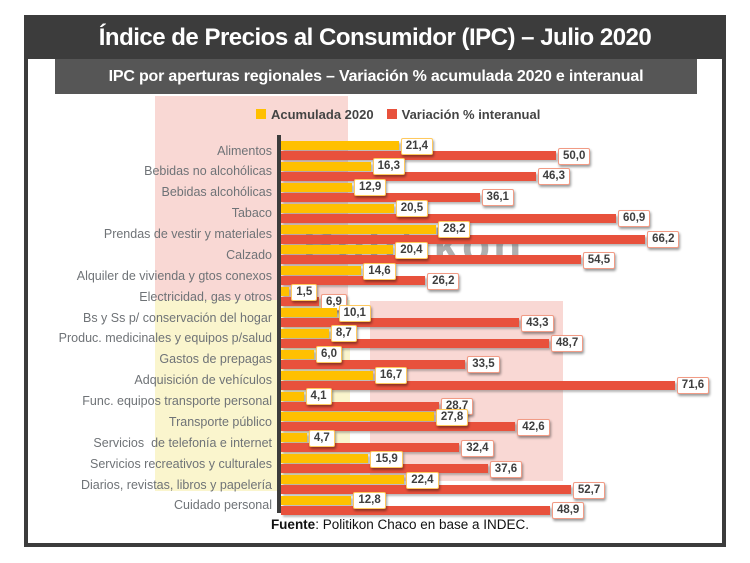  Describe the element at coordinates (389, 167) in the screenshot. I see `value-label-acumulada: 16,3` at that location.